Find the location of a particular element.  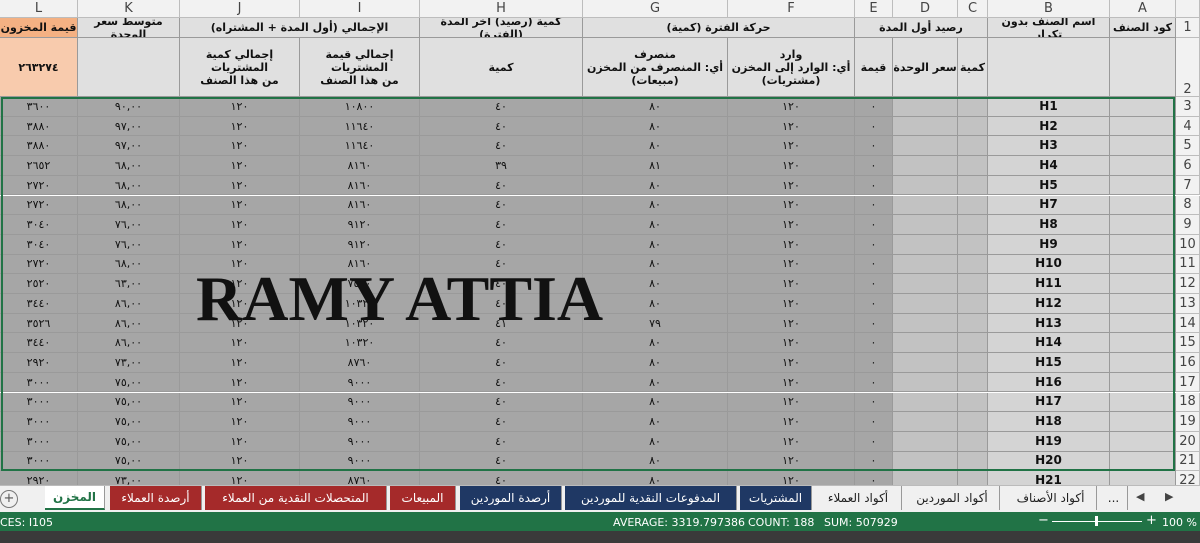

cell: ٨١٦٠ is located at coordinates (360, 166).